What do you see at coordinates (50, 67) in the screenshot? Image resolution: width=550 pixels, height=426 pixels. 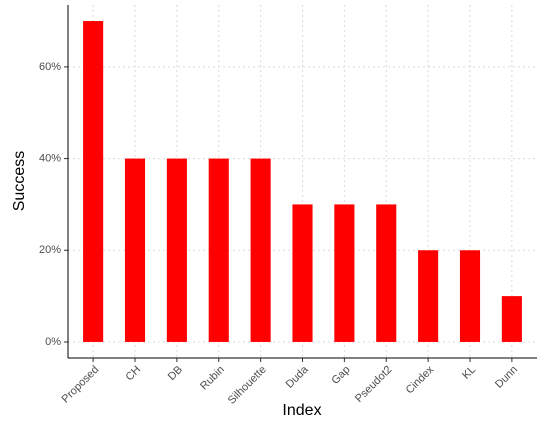 I see `y-tick-label: 60%` at bounding box center [50, 67].